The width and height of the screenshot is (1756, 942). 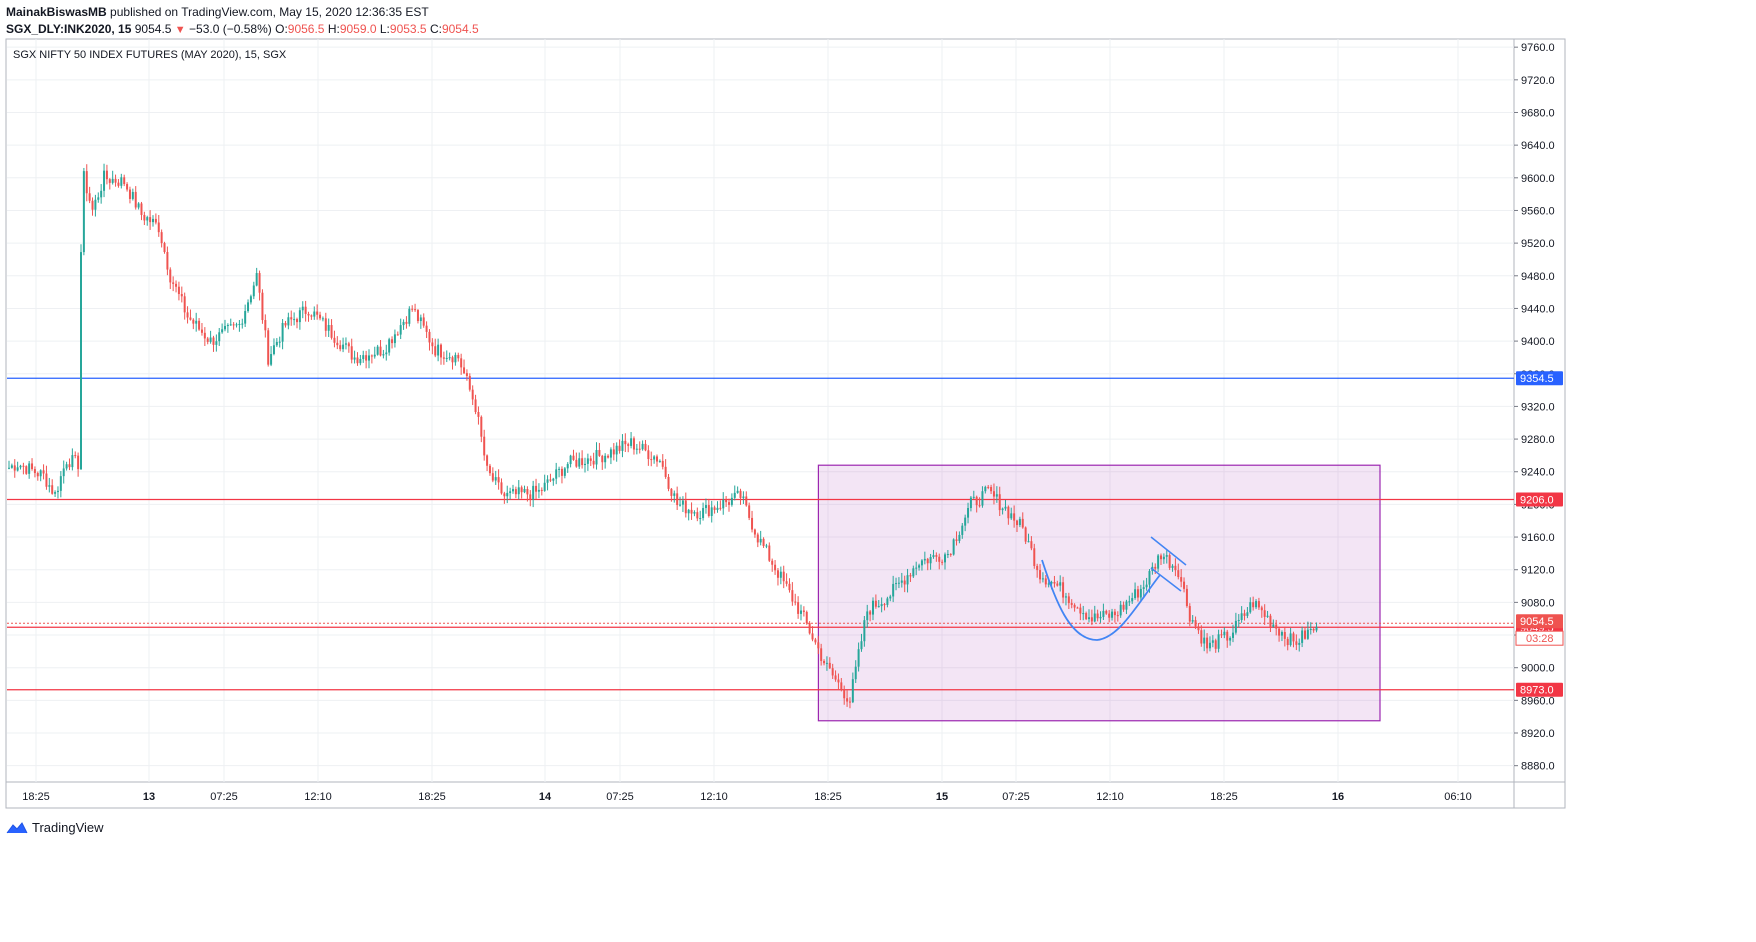 I want to click on y-tick-label: 8960.0, so click(x=1538, y=701).